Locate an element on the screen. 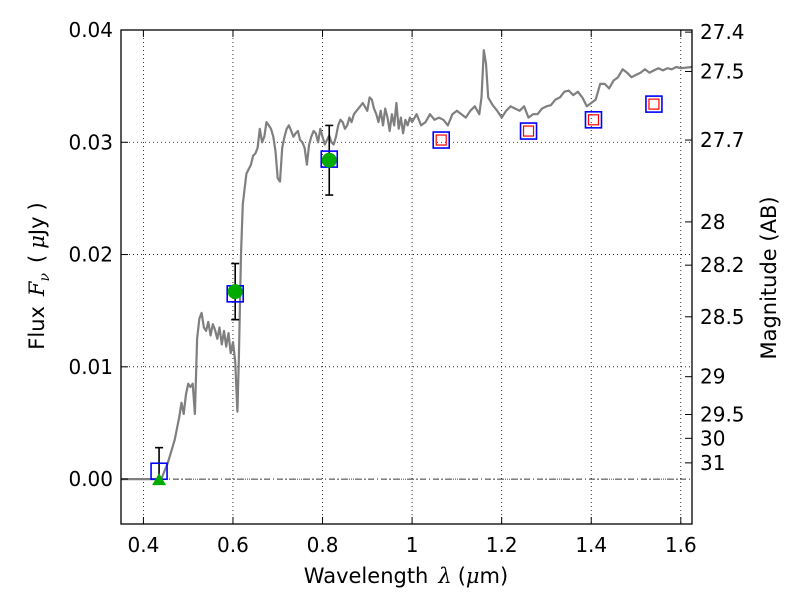  x-axis-label: Wavelength λ (μm) is located at coordinates (406, 576).